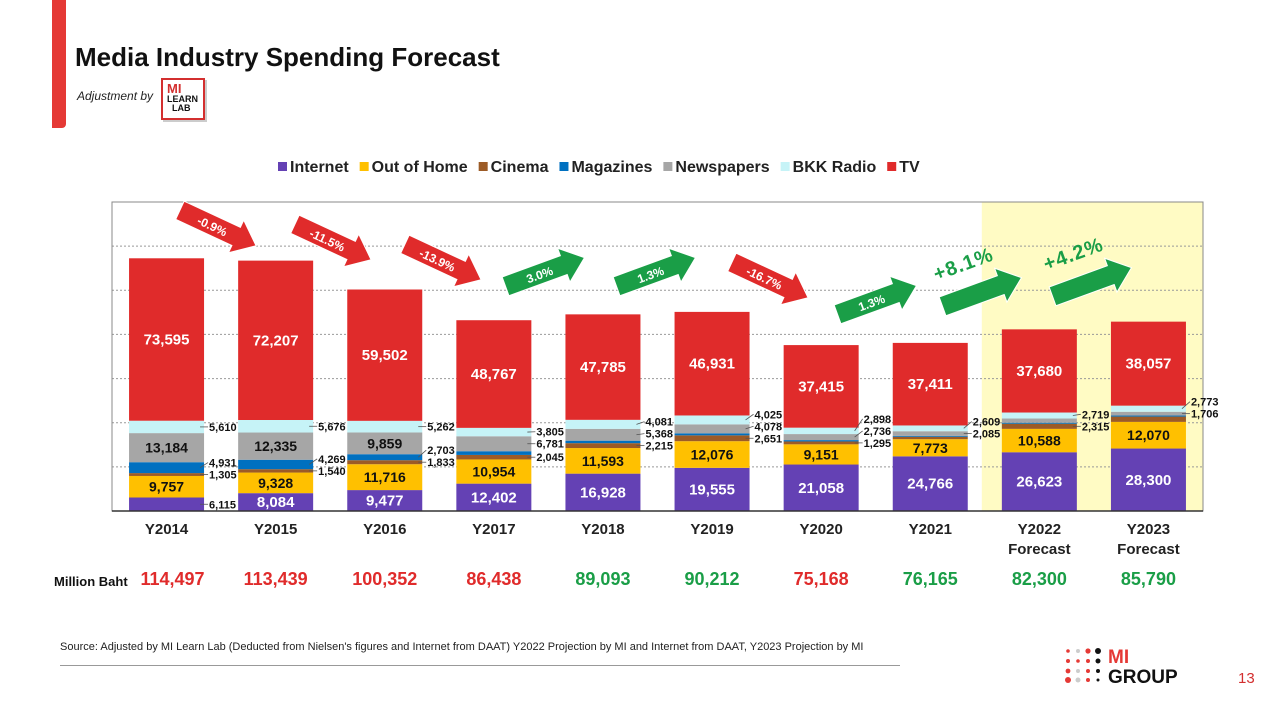  What do you see at coordinates (835, 167) in the screenshot?
I see `legend-label: BKK Radio` at bounding box center [835, 167].